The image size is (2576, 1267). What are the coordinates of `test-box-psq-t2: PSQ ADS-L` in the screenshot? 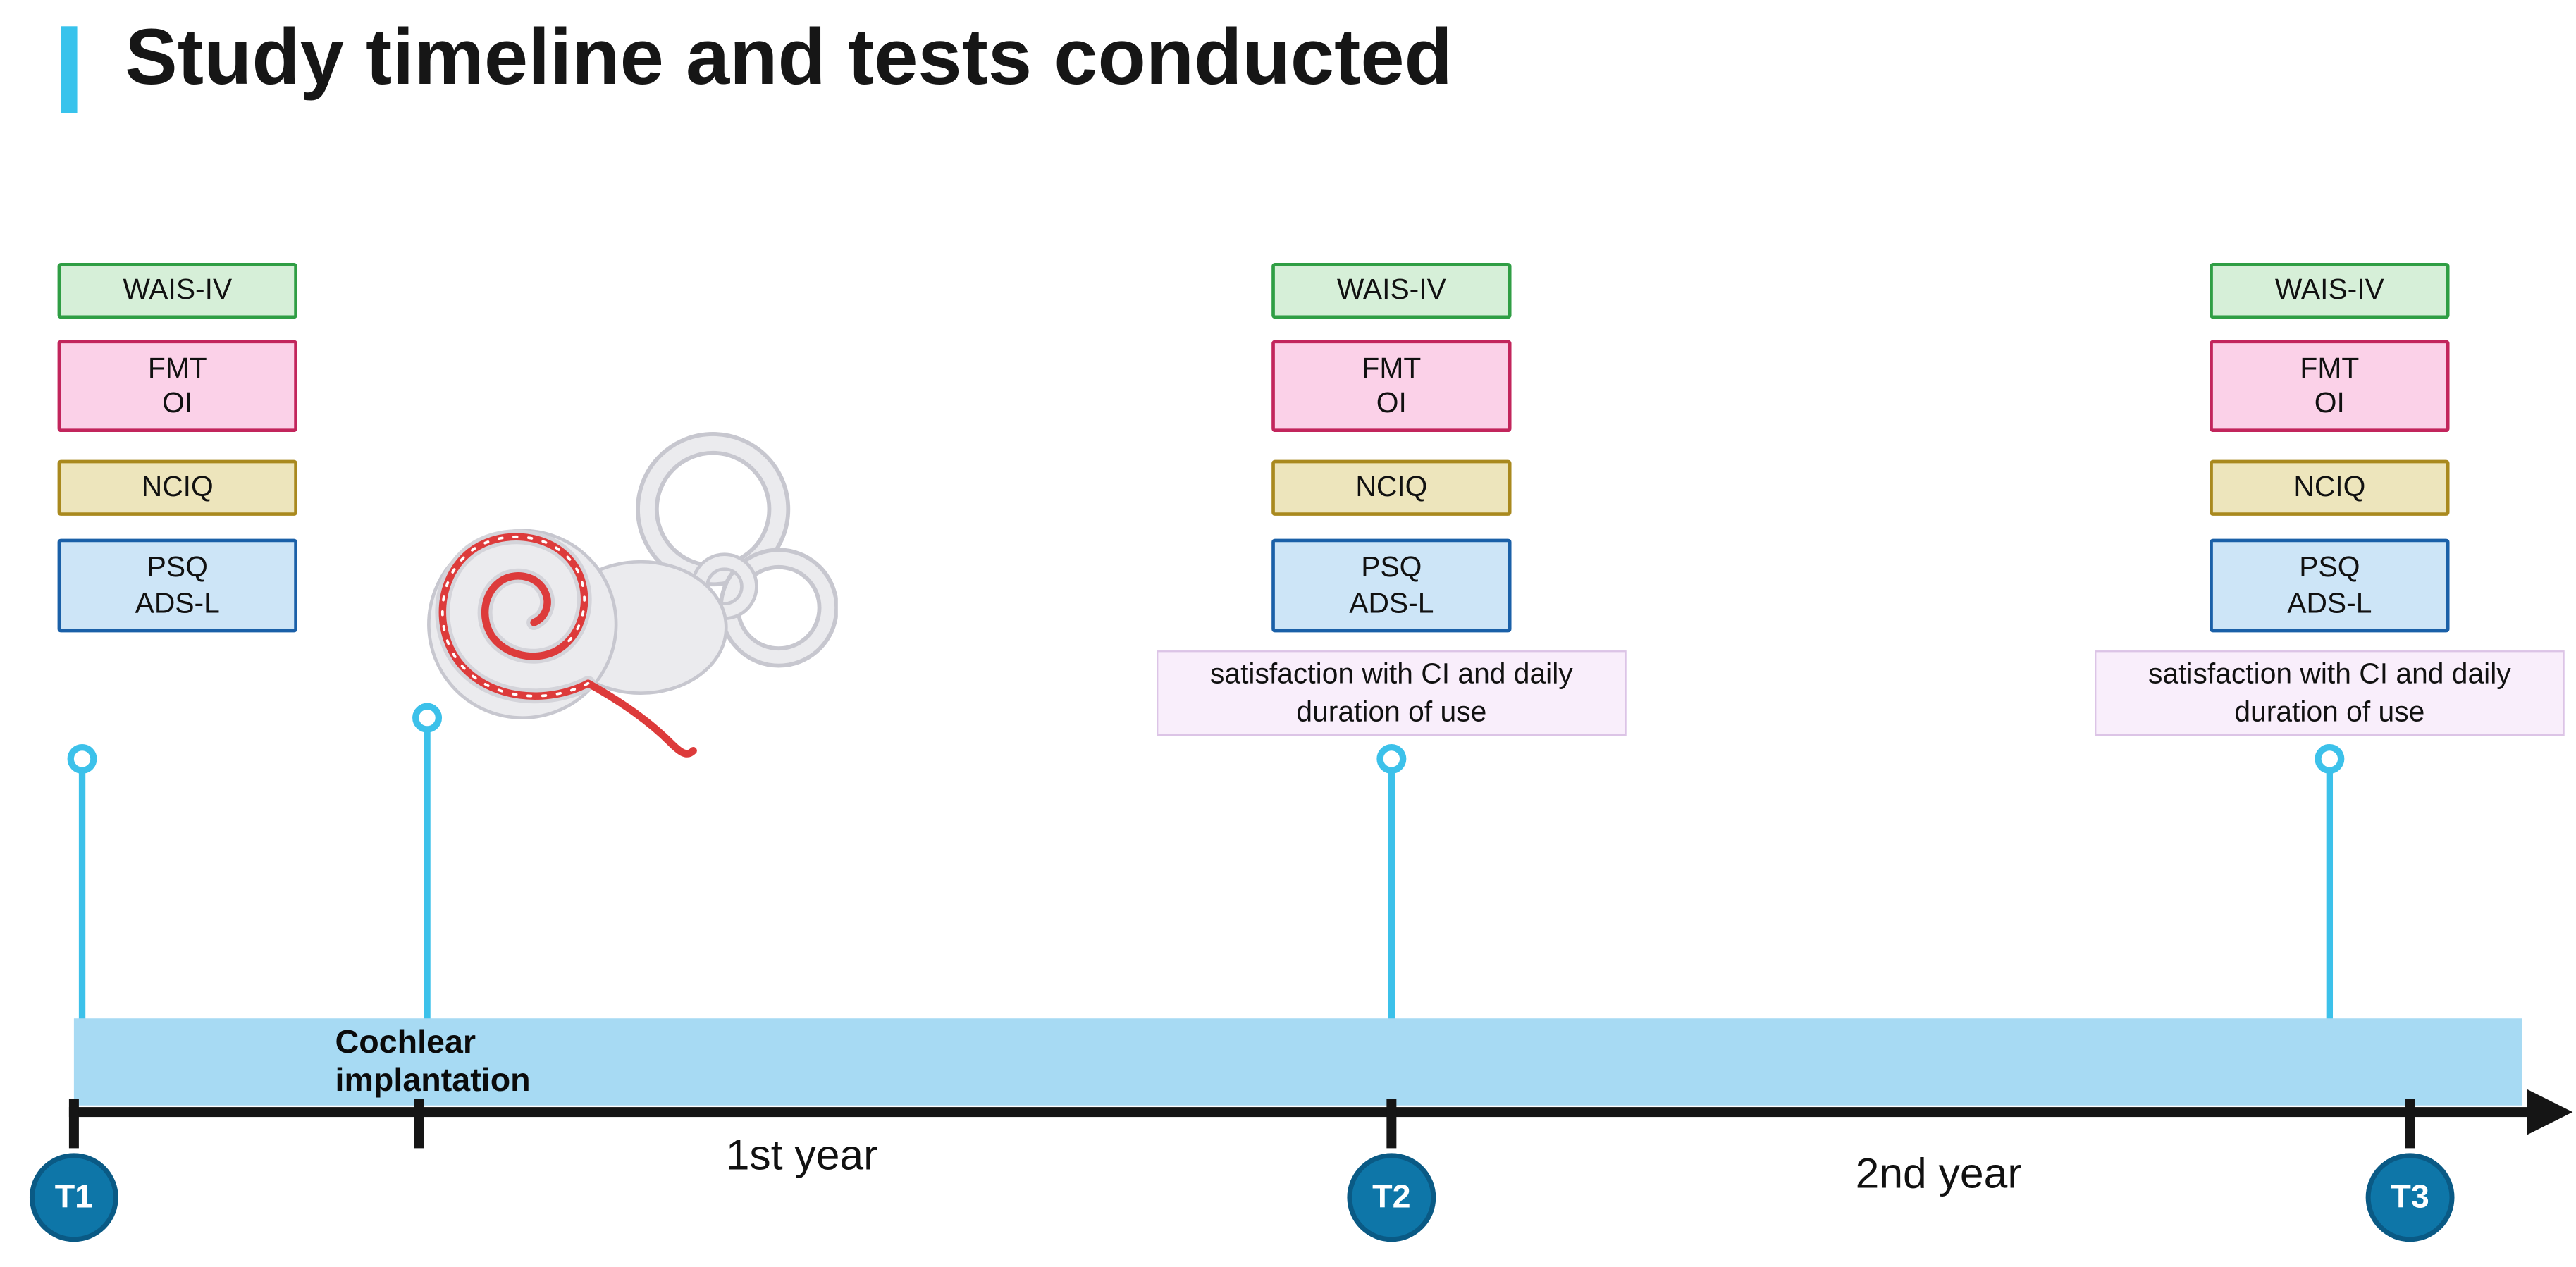 It's located at (1391, 585).